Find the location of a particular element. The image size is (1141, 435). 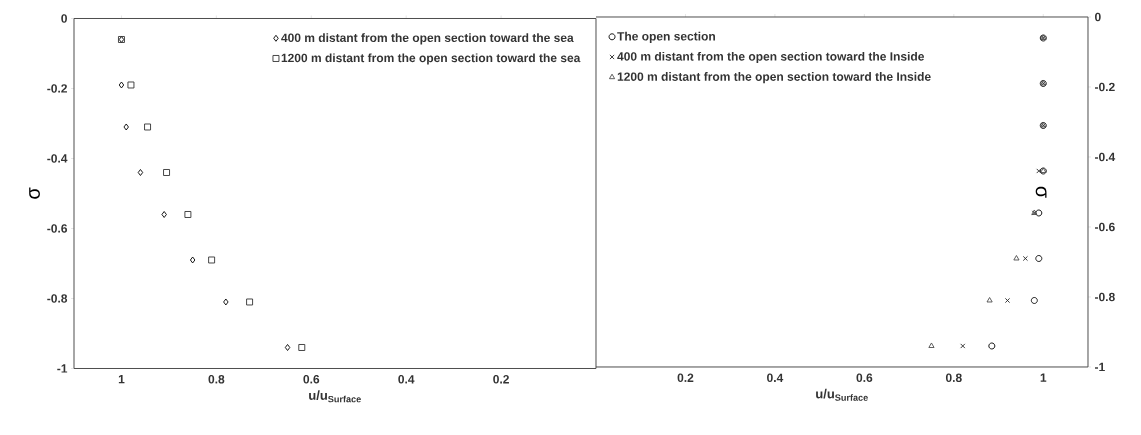

legend-label: 400 m distant from the open section toward the Inside is located at coordinates (771, 57).